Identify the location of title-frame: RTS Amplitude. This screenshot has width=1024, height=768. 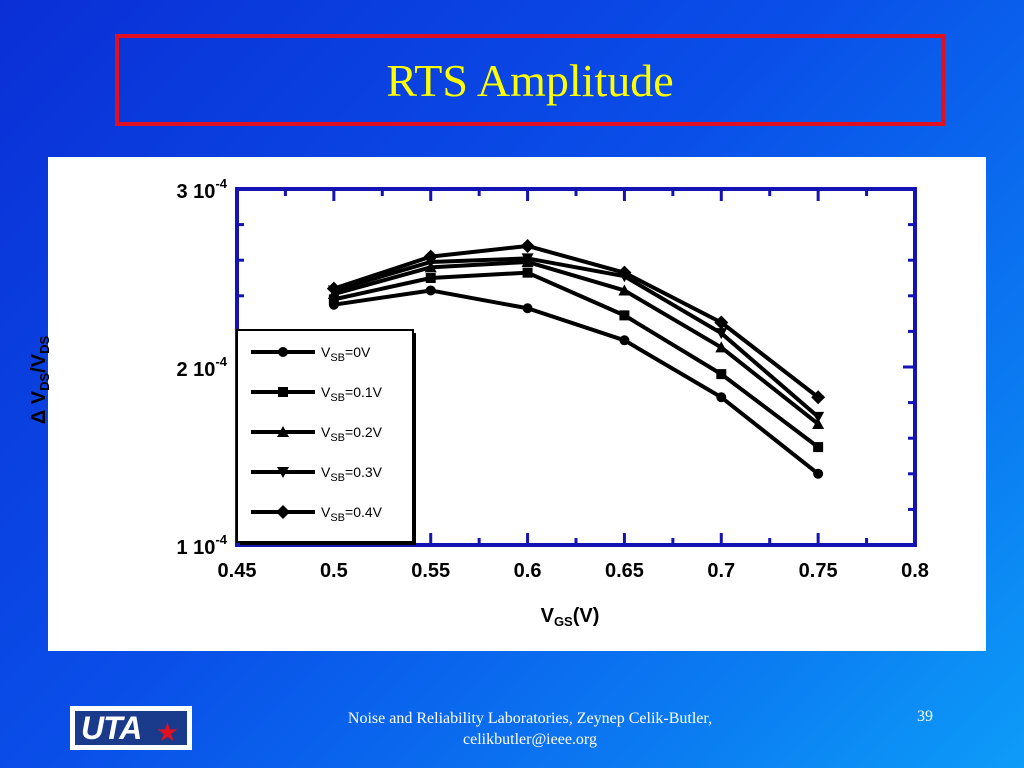
(530, 80).